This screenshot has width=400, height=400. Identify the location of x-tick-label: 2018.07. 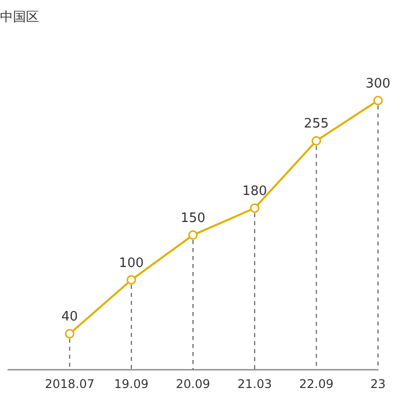
(69, 383).